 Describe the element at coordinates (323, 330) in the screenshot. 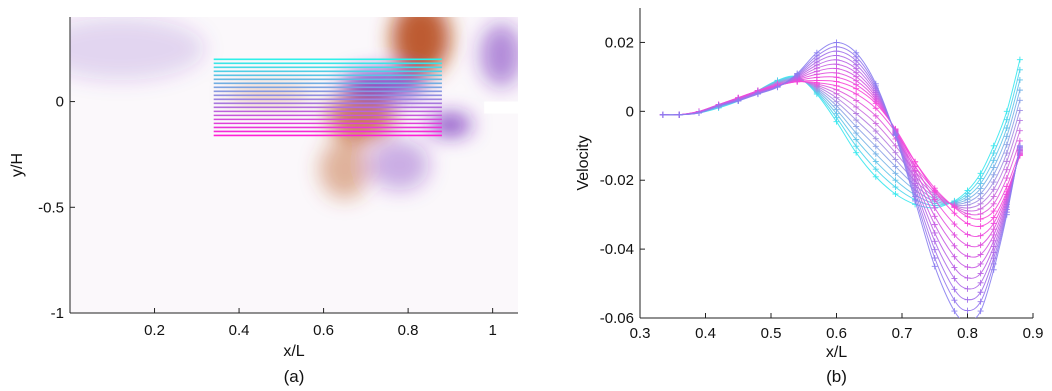

I see `panel-a-x-tick-label: 0.6` at that location.